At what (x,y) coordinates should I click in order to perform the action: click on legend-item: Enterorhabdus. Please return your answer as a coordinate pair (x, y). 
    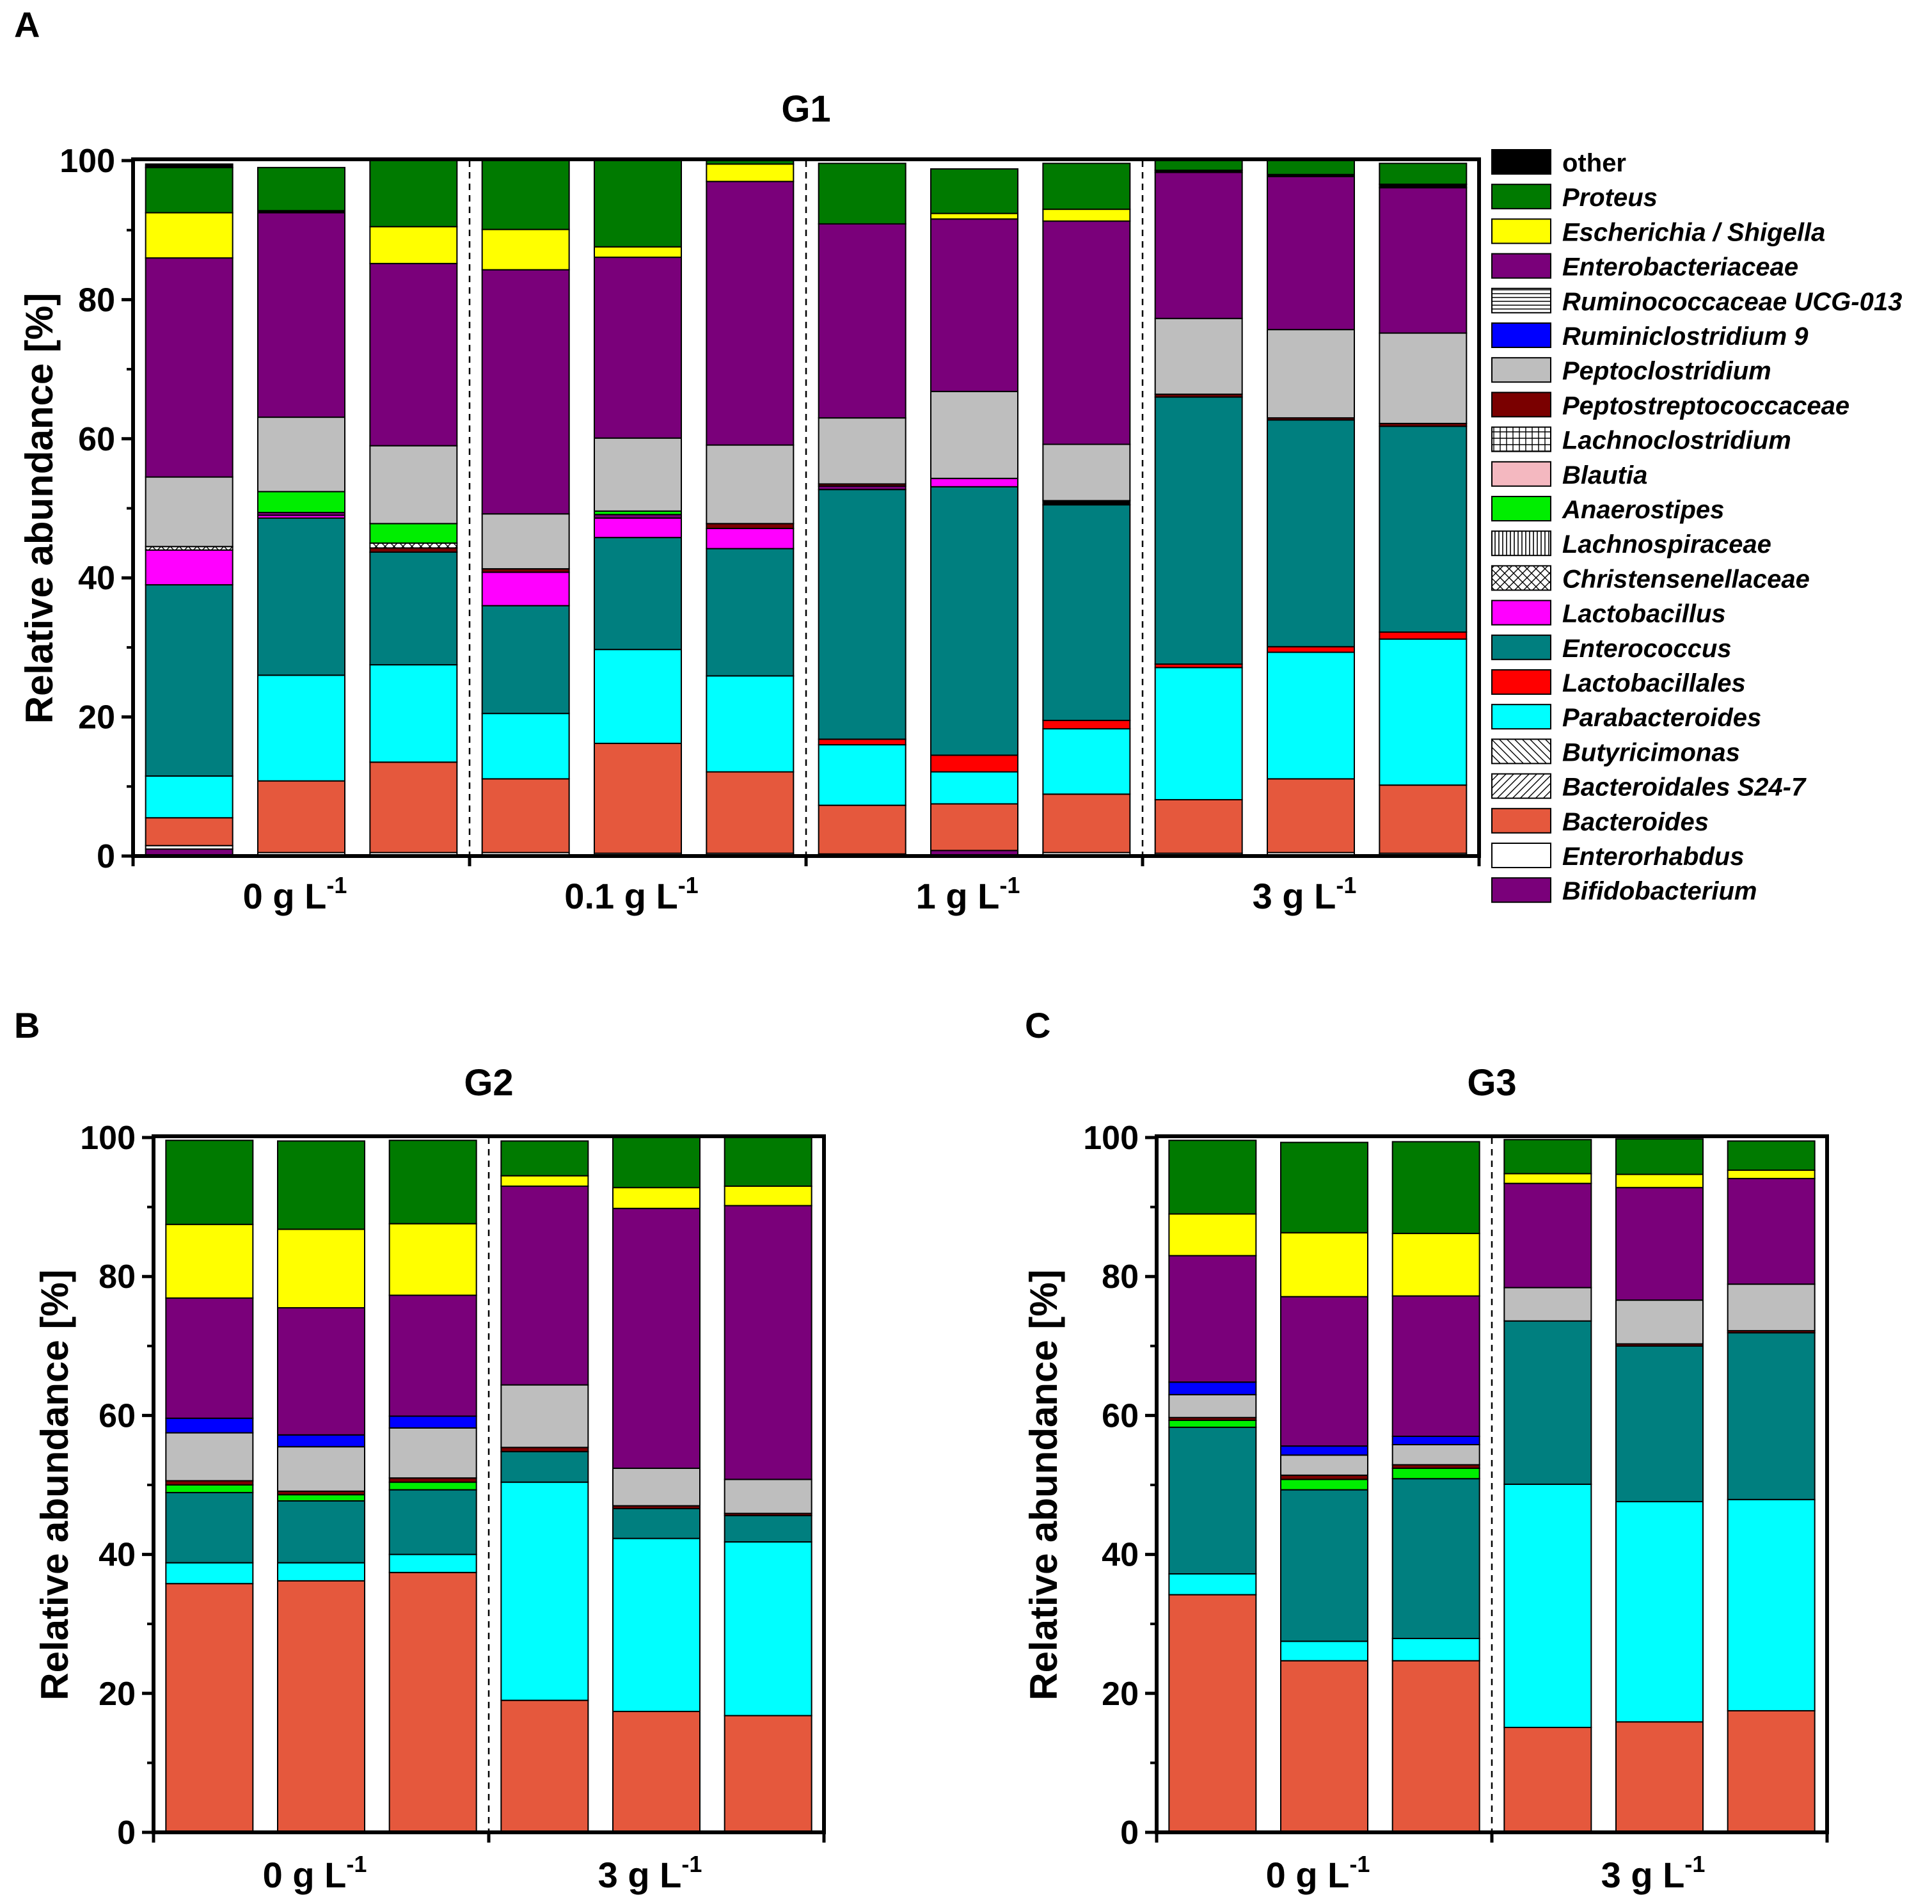
    Looking at the image, I should click on (1617, 857).